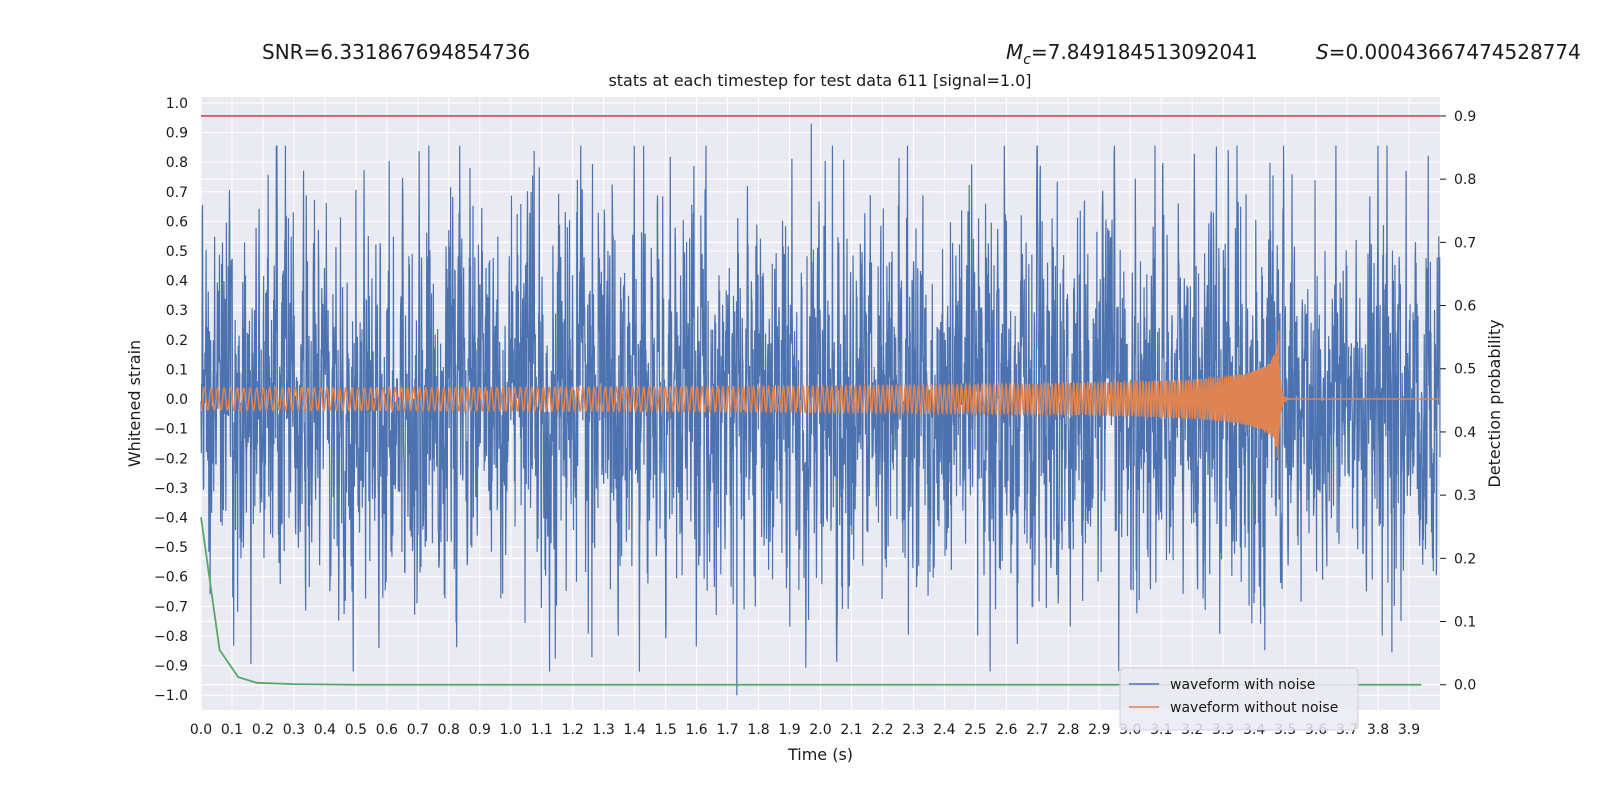  Describe the element at coordinates (1465, 623) in the screenshot. I see `y-tick-label-right: 0.1` at that location.